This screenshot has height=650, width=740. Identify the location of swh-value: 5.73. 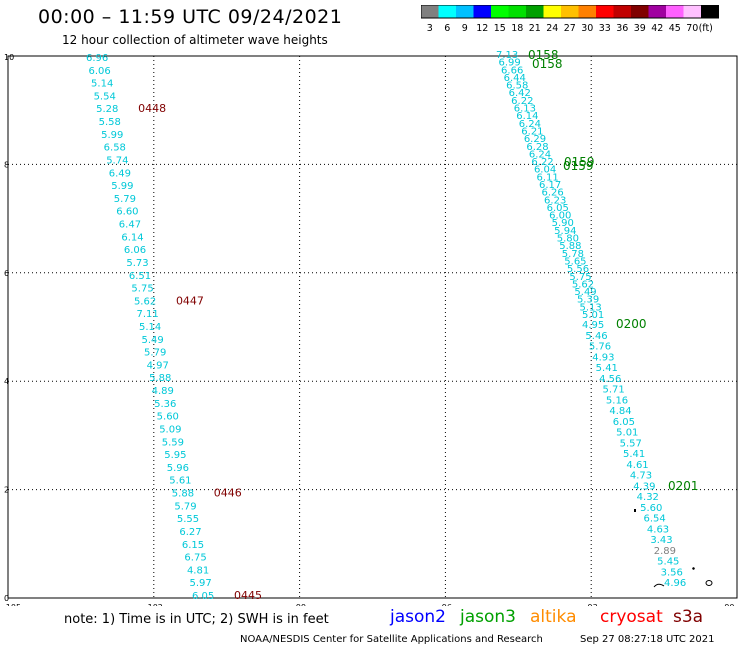
(137, 263).